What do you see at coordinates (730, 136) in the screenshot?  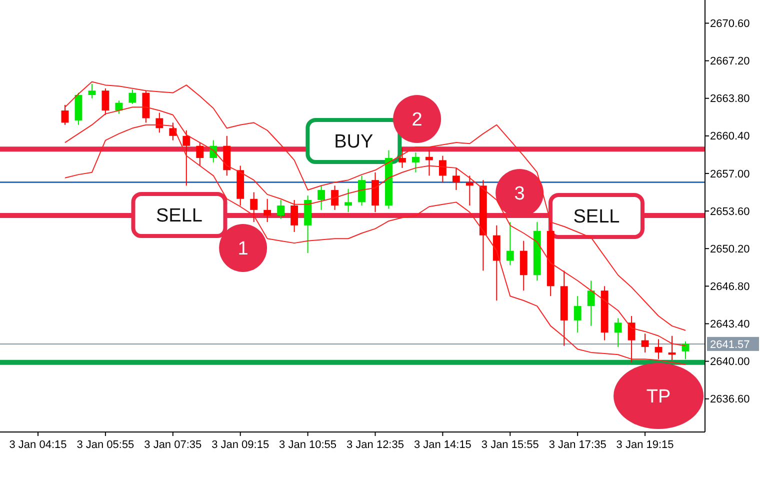 I see `y-tick-label: 2660.40` at bounding box center [730, 136].